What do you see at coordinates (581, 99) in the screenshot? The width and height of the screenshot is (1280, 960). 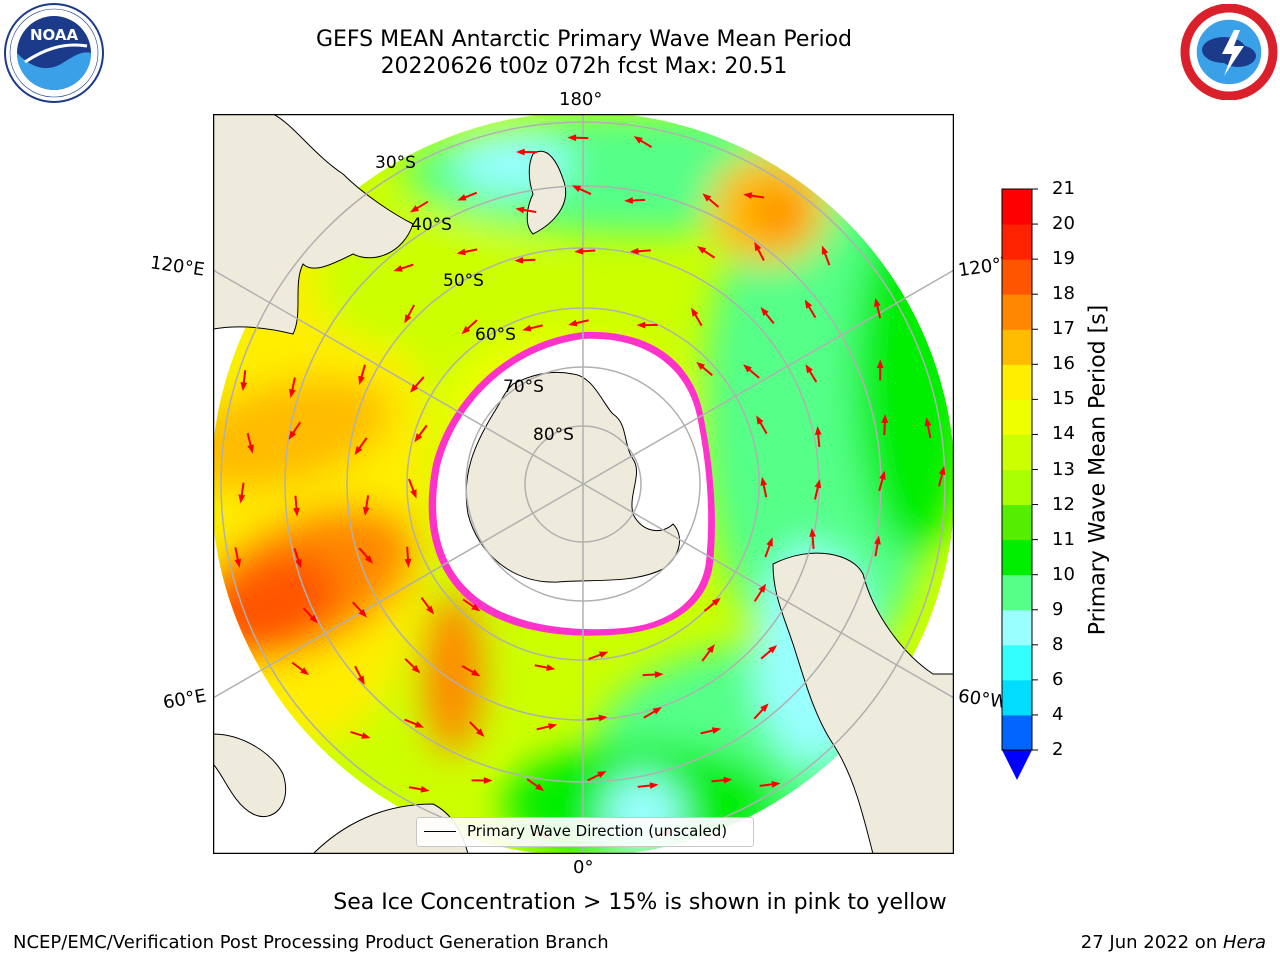 I see `lon-label-180: 180°` at bounding box center [581, 99].